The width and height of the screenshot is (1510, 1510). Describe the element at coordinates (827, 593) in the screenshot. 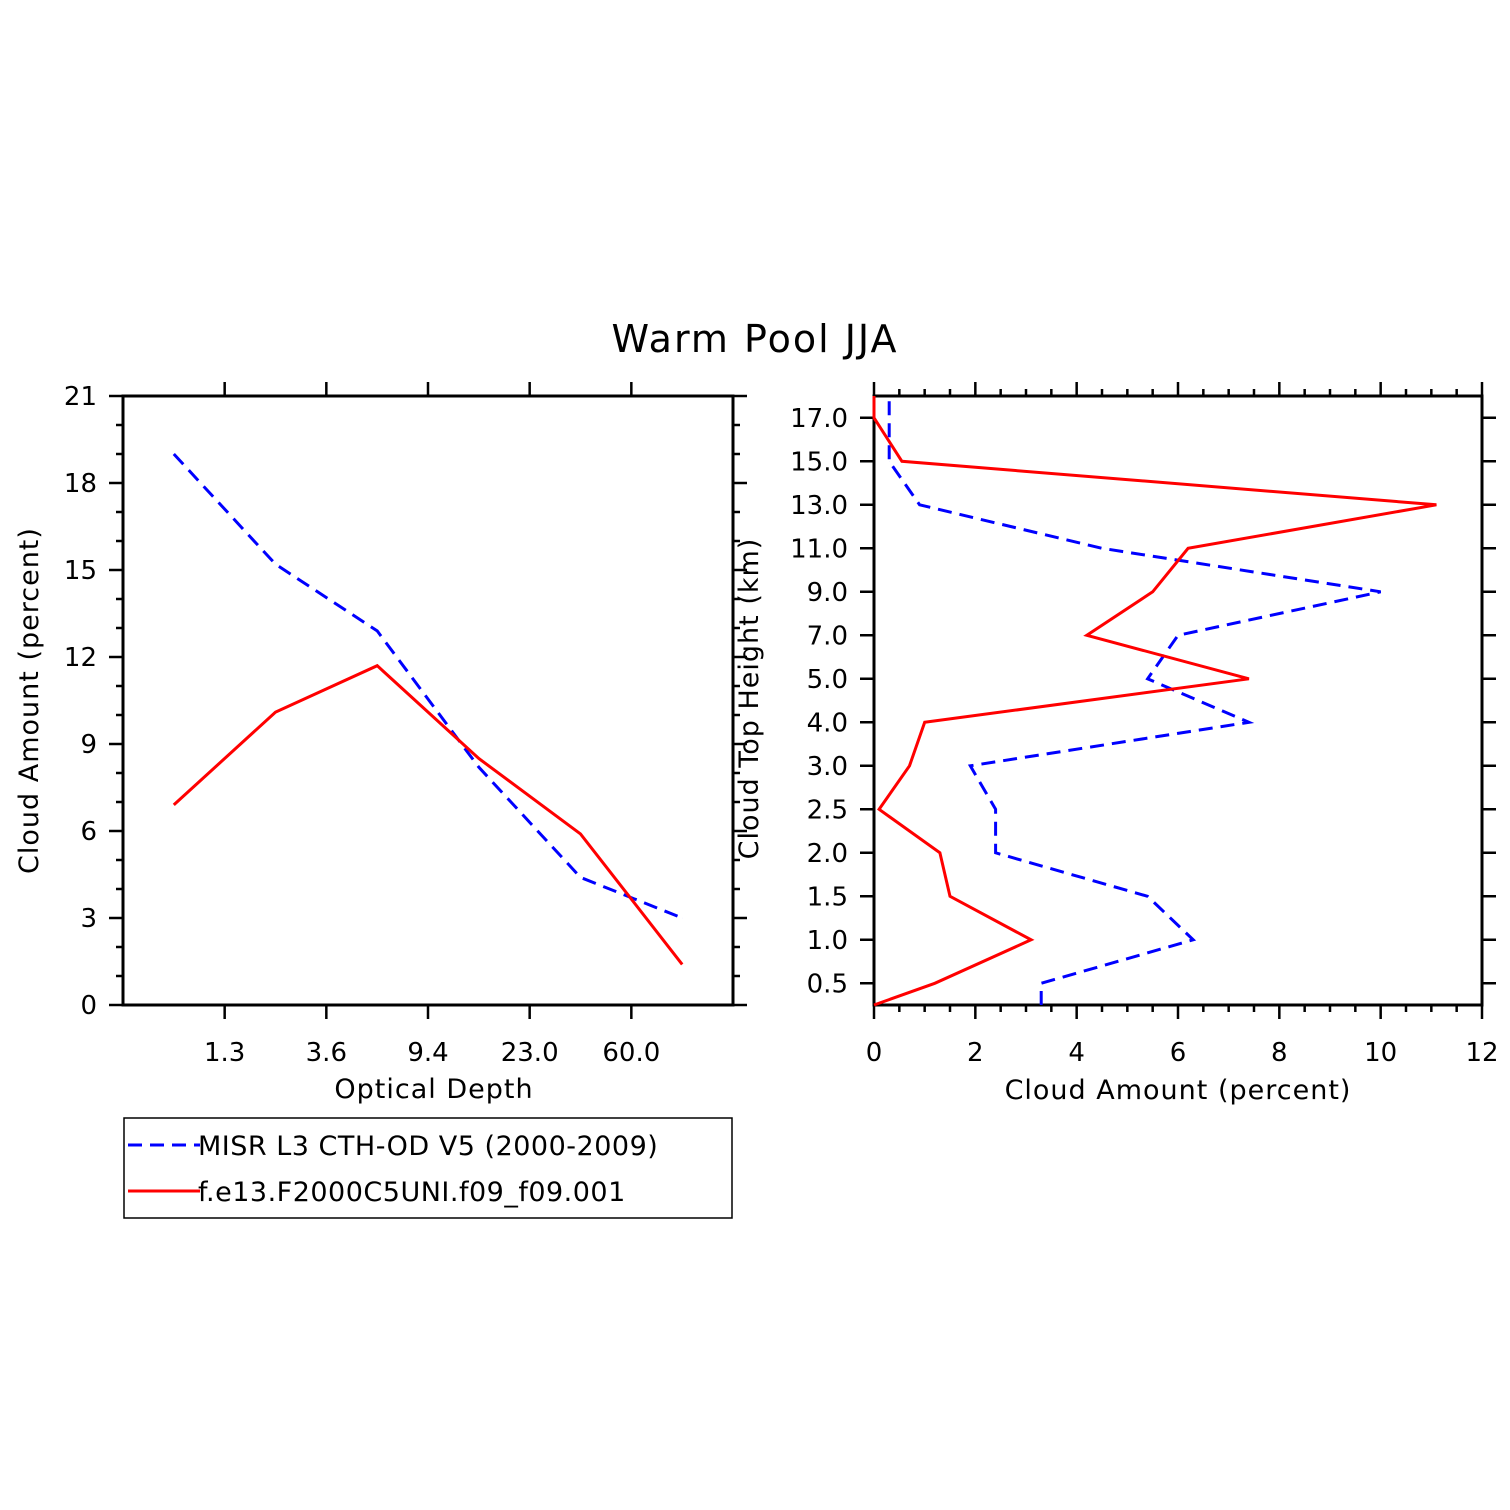

I see `right-y-tick-label: 9.0` at that location.